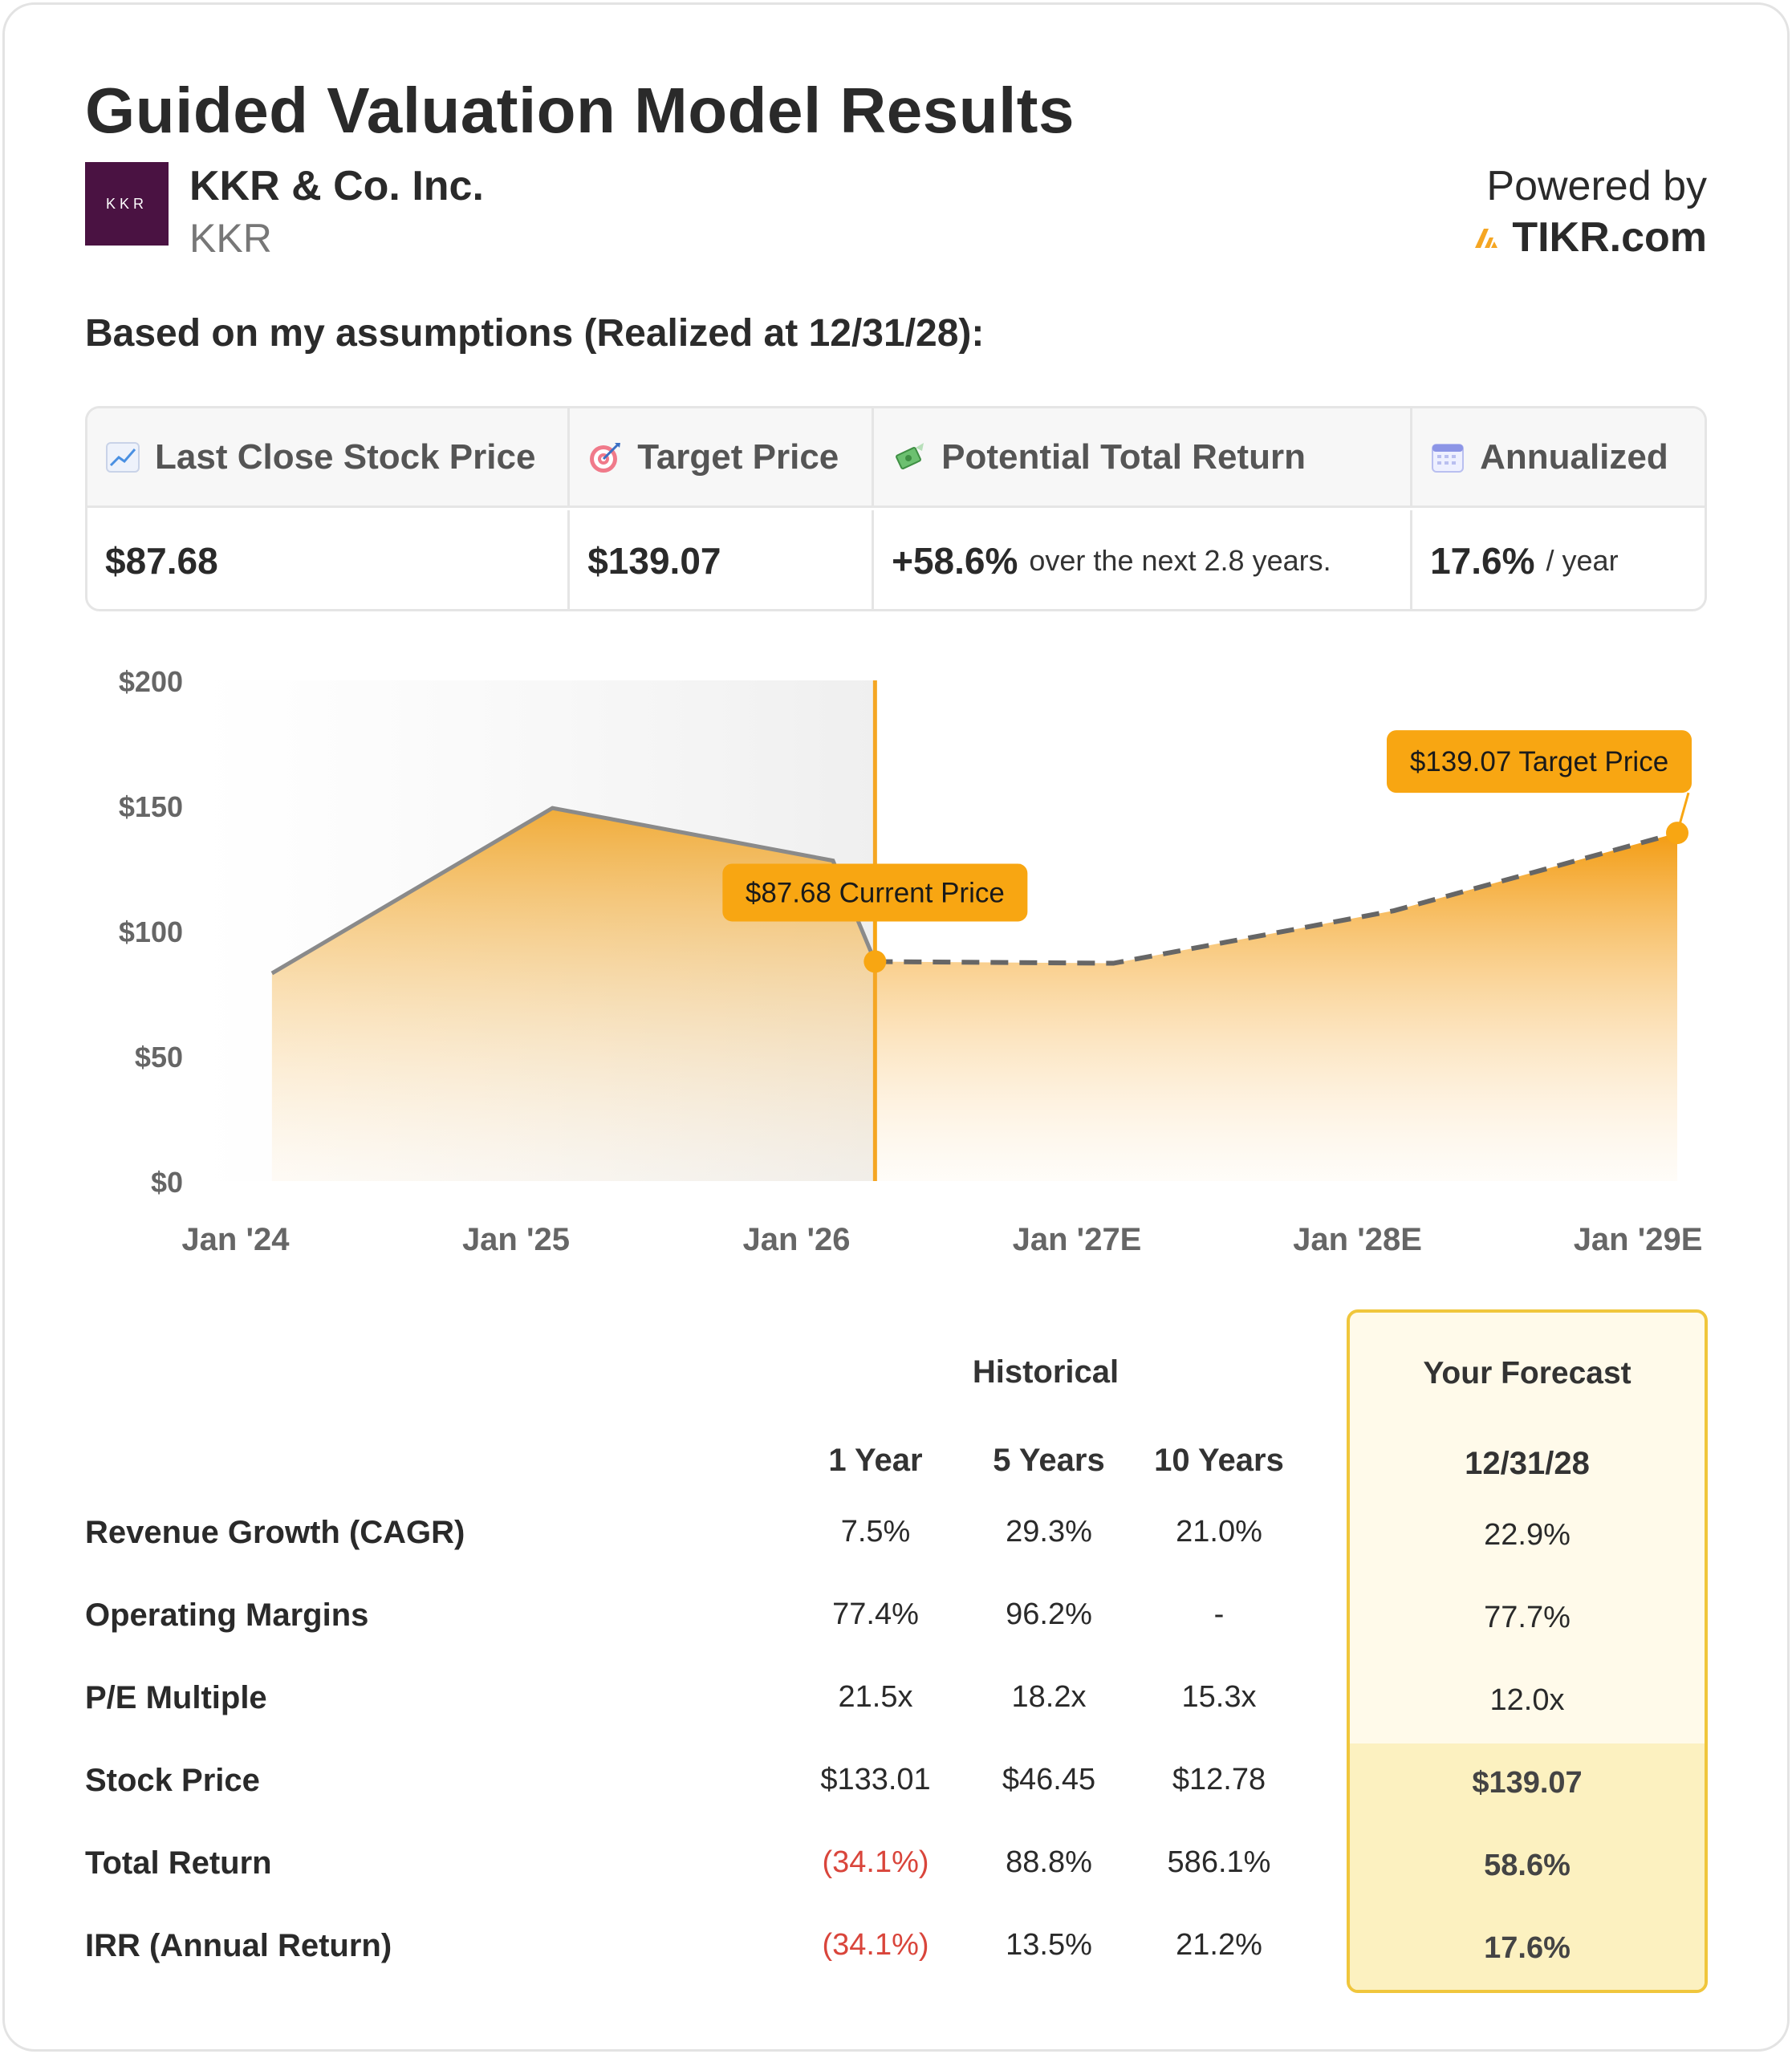 The image size is (1792, 2054). What do you see at coordinates (1049, 1460) in the screenshot?
I see `col-5-years: 5 Years` at bounding box center [1049, 1460].